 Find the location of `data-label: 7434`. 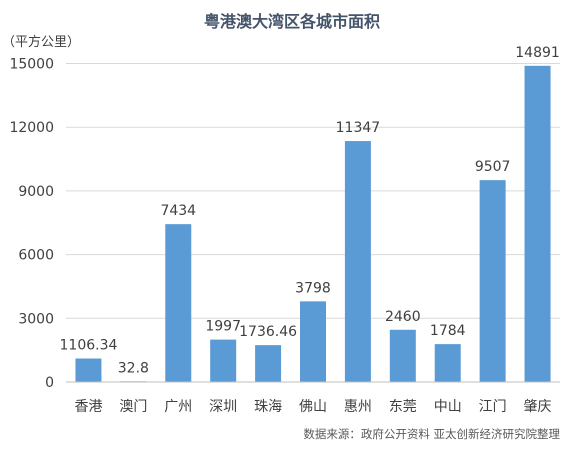

data-label: 7434 is located at coordinates (178, 211).